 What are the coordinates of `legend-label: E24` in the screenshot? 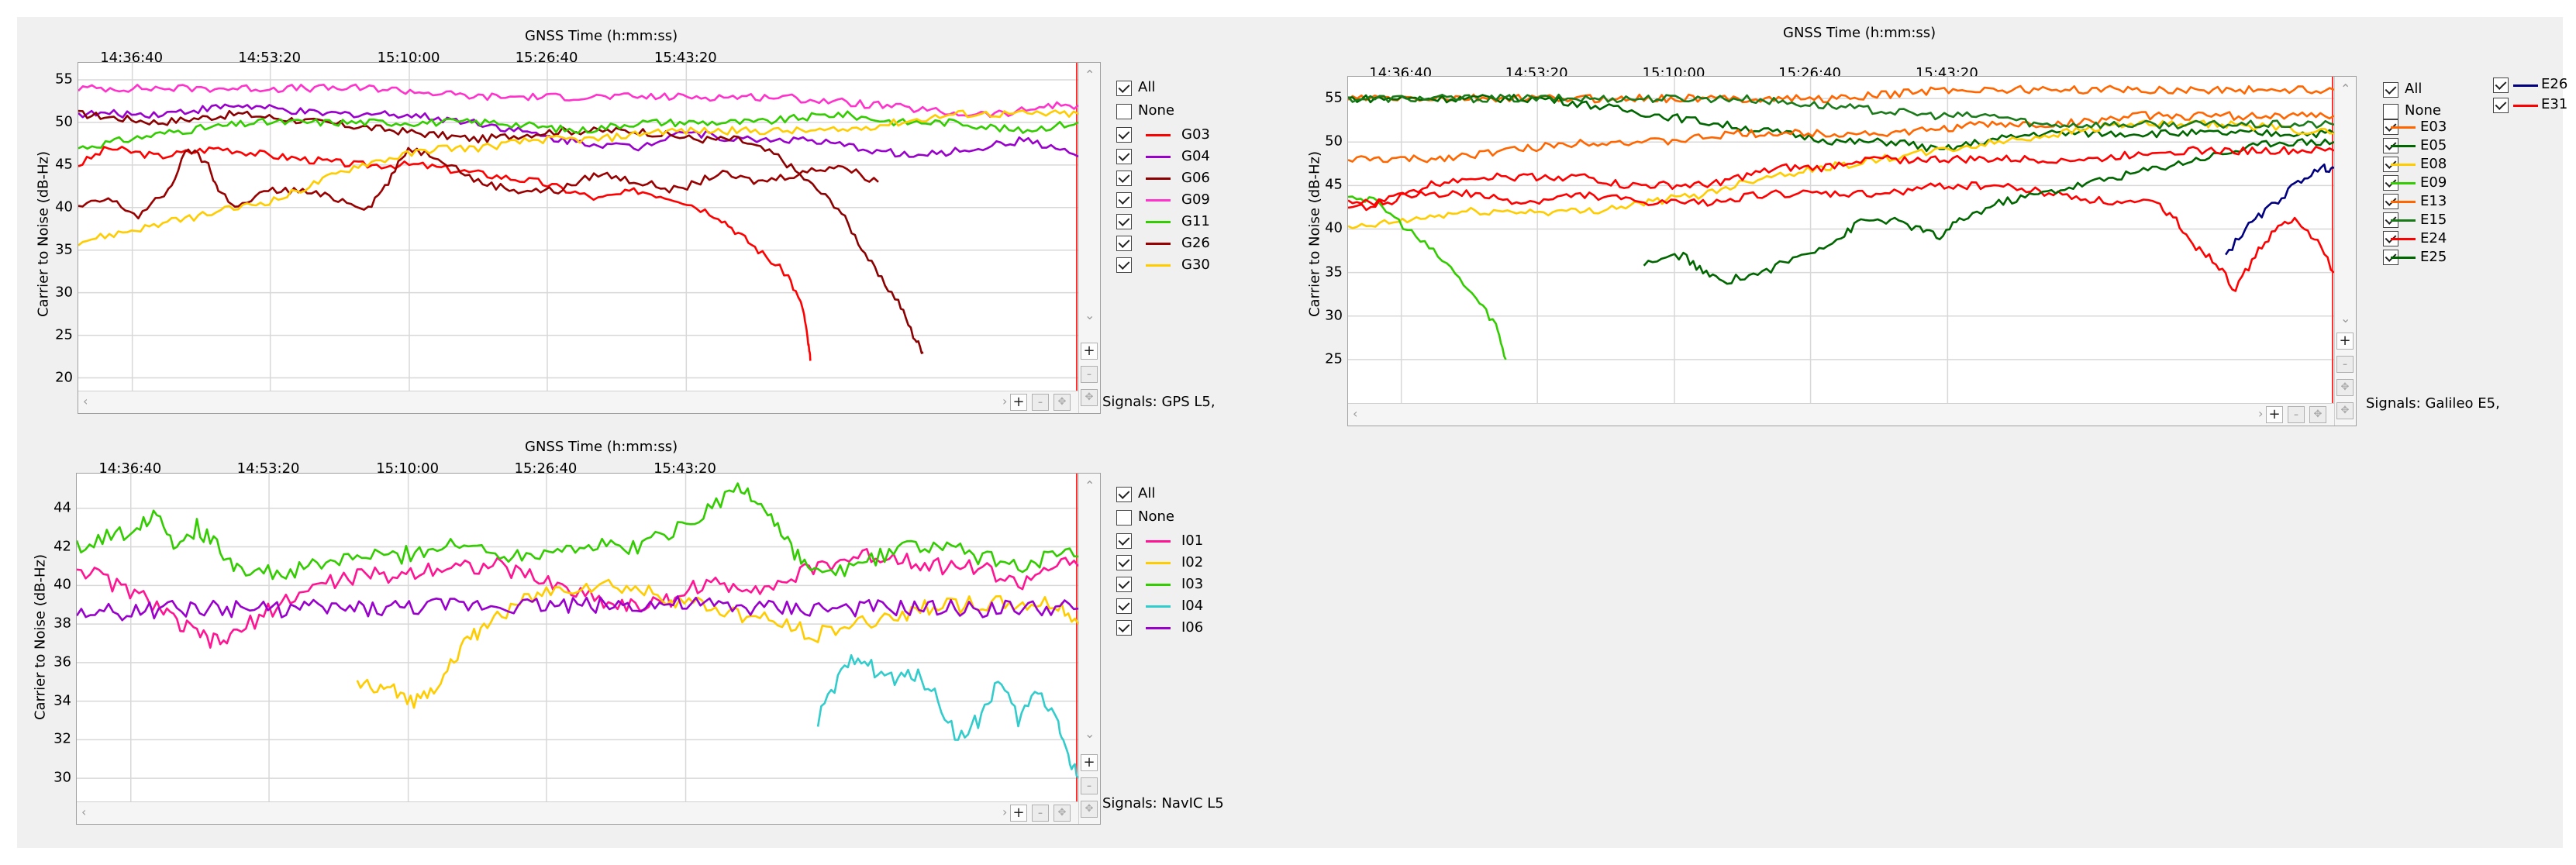 It's located at (2433, 238).